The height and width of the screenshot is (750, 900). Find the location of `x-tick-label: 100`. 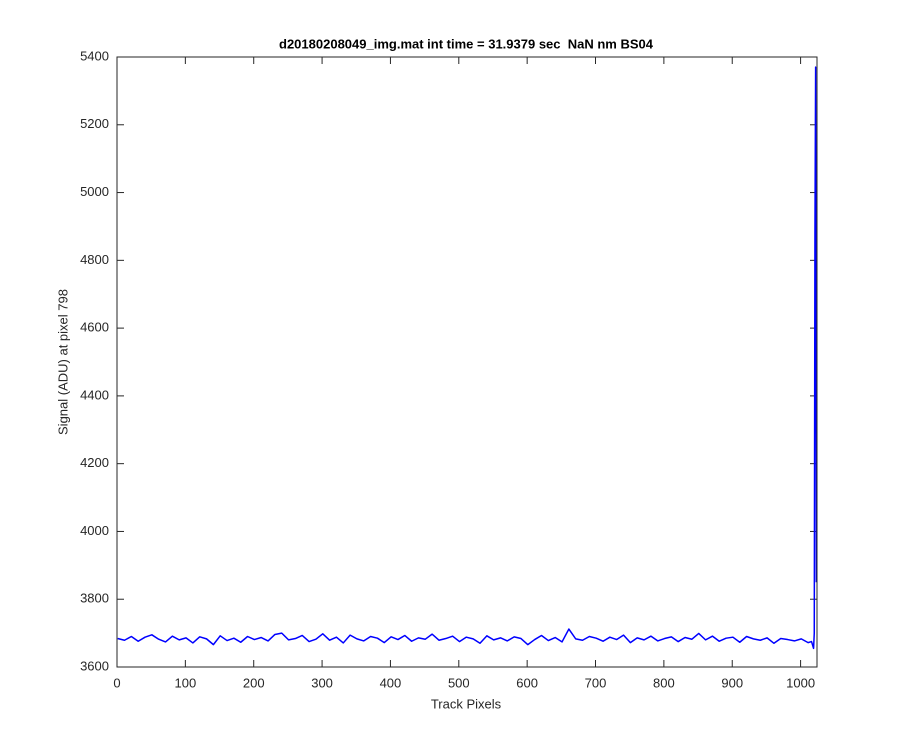

x-tick-label: 100 is located at coordinates (186, 682).